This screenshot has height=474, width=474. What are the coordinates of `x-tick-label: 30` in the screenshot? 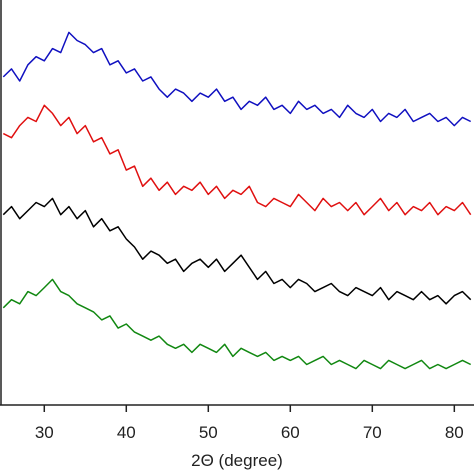 It's located at (44, 432).